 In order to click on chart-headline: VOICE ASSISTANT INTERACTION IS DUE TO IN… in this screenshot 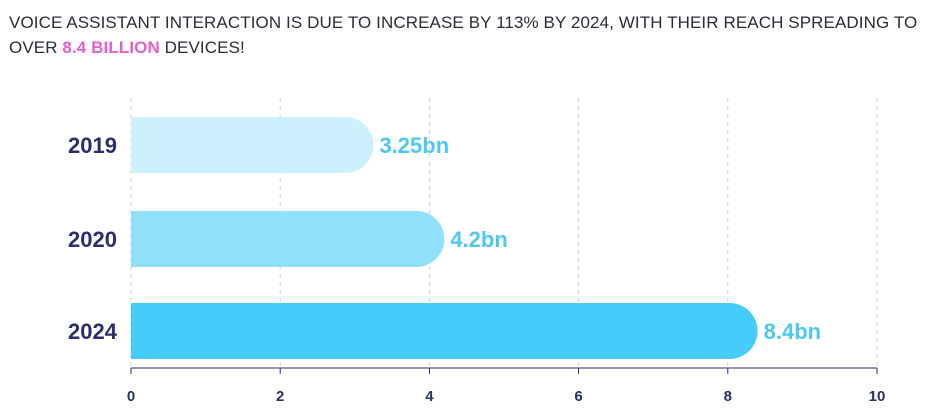, I will do `click(469, 35)`.